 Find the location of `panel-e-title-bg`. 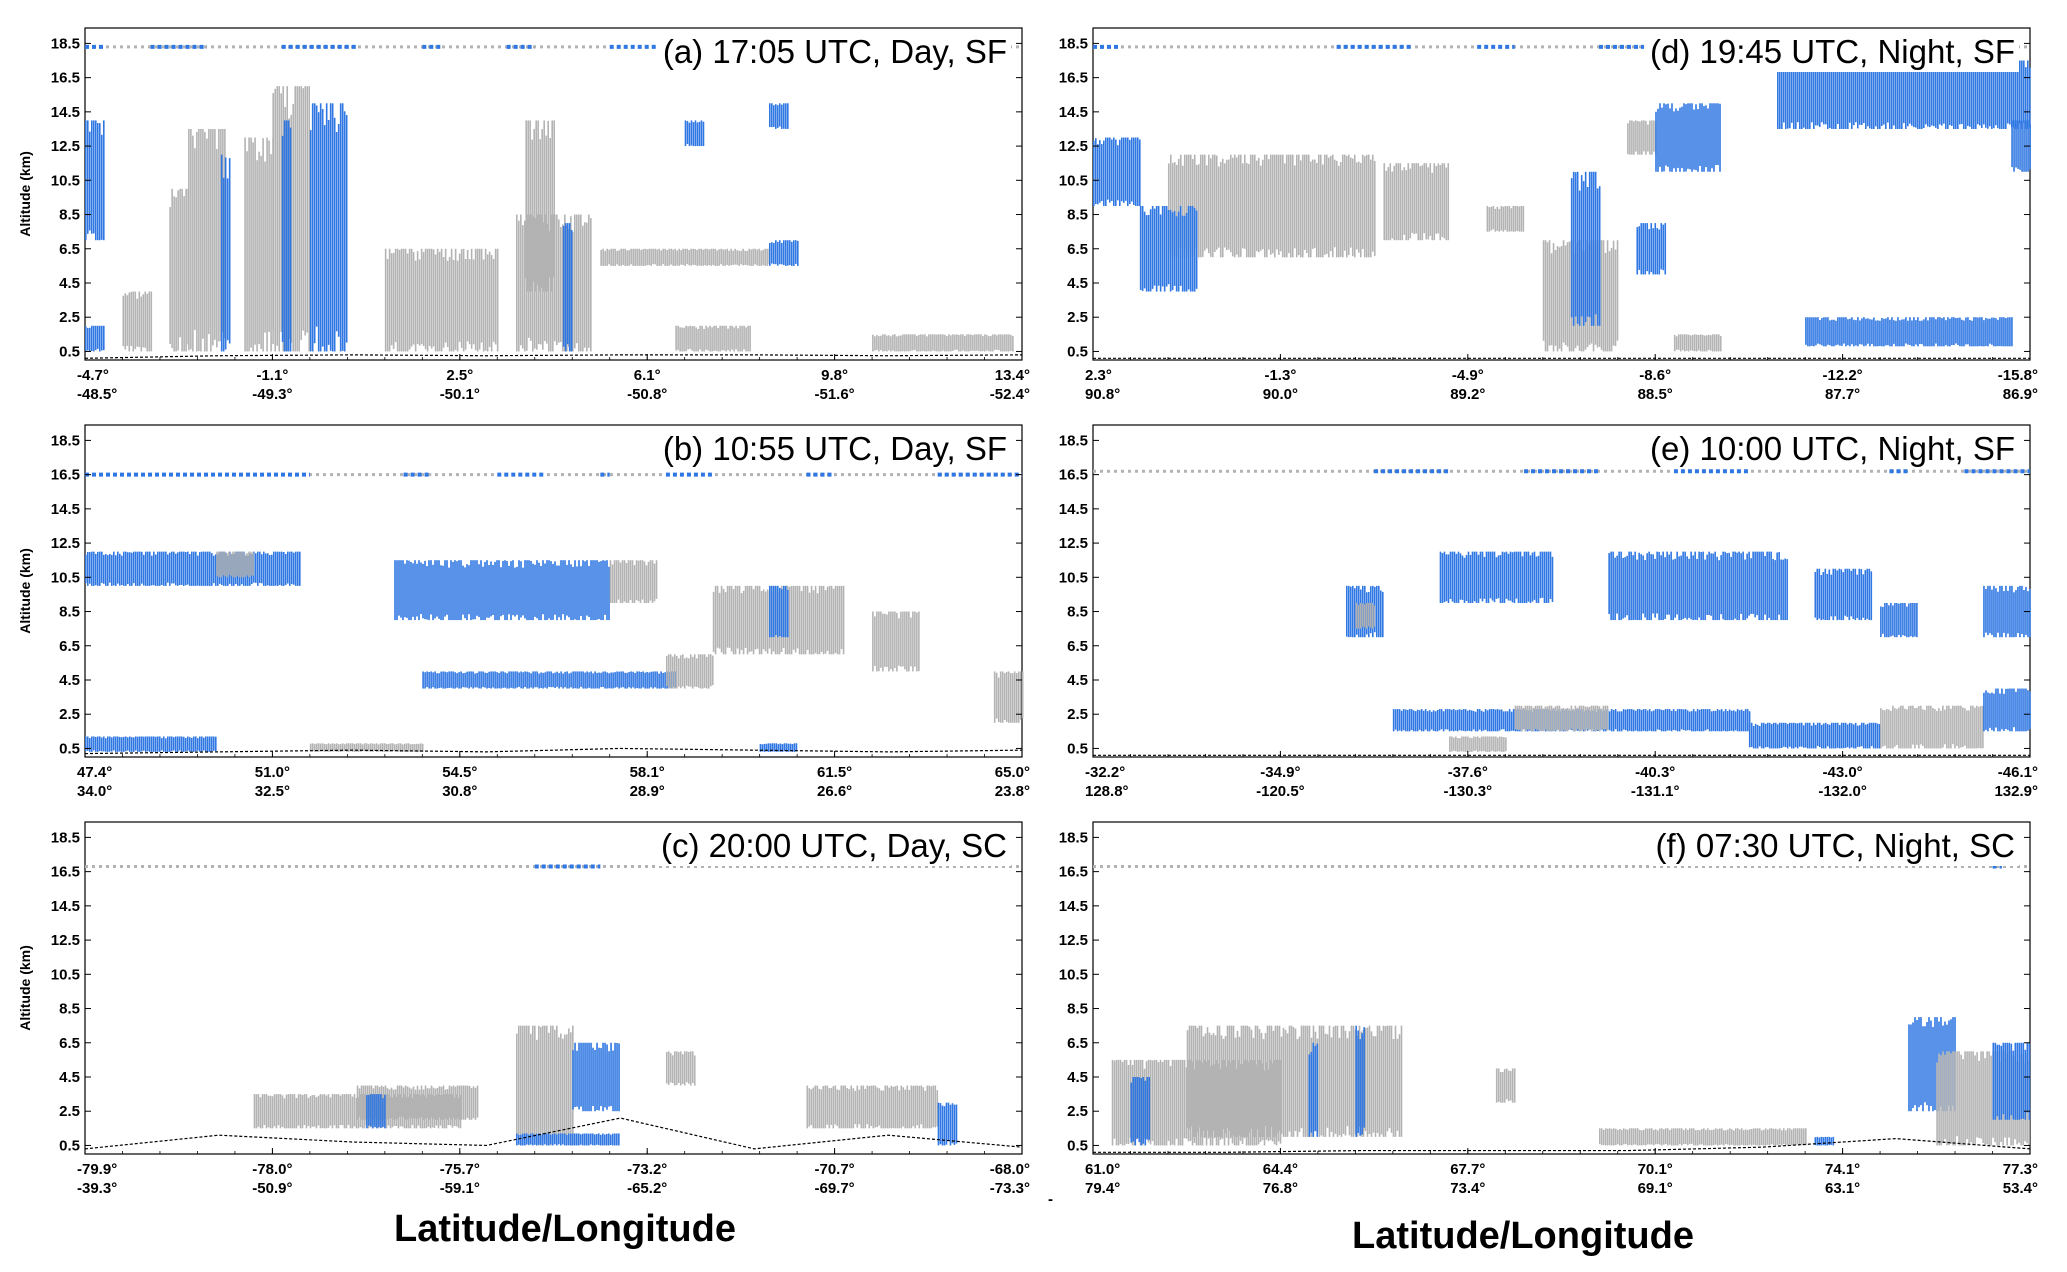

panel-e-title-bg is located at coordinates (1831, 448).